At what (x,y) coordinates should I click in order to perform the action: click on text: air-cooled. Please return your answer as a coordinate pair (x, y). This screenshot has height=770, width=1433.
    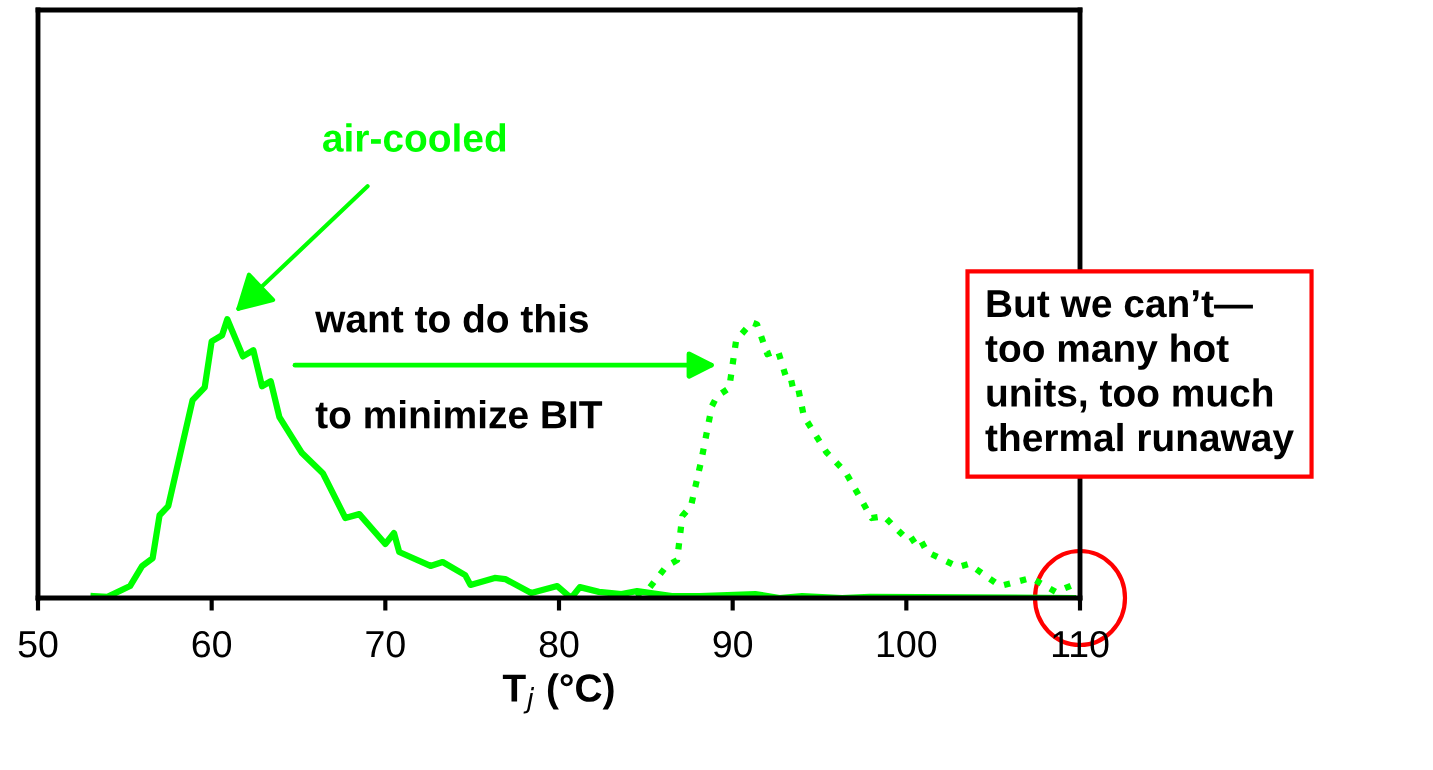
    Looking at the image, I should click on (414, 137).